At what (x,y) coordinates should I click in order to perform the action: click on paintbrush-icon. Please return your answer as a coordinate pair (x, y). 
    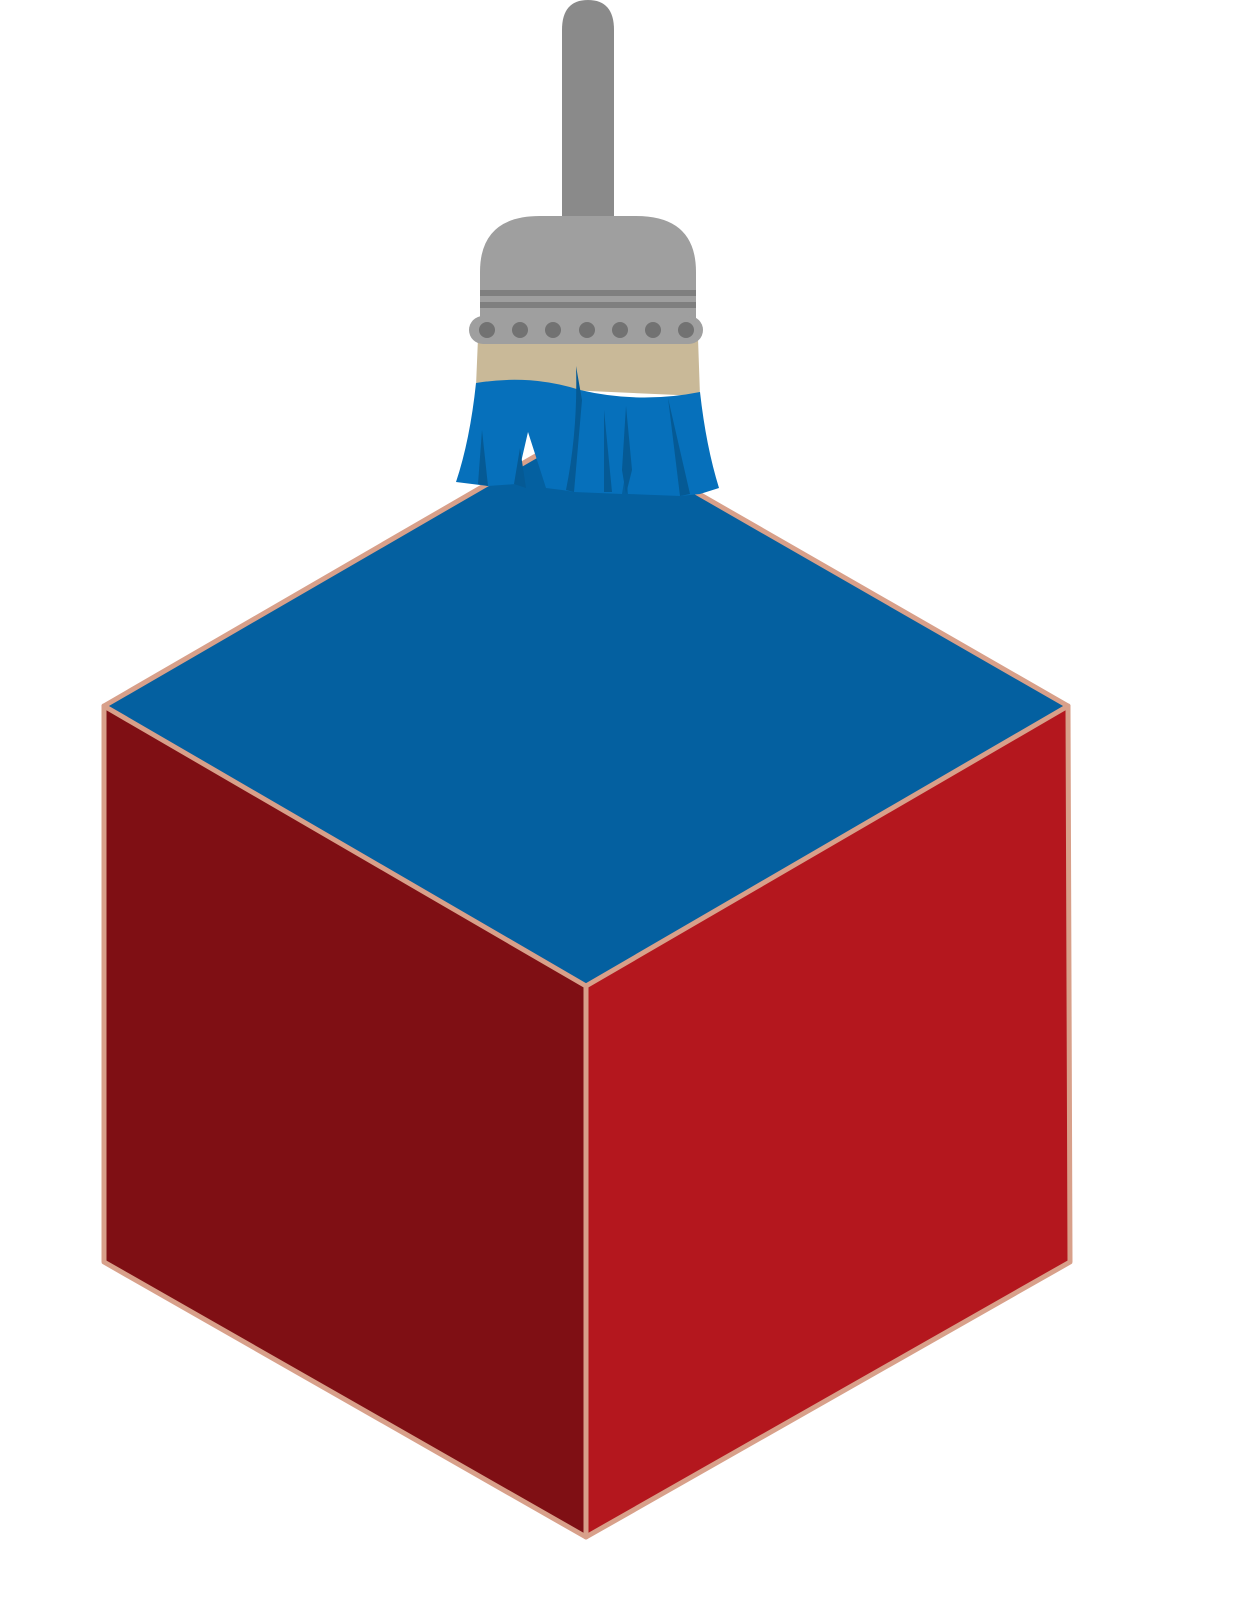
    Looking at the image, I should click on (587, 248).